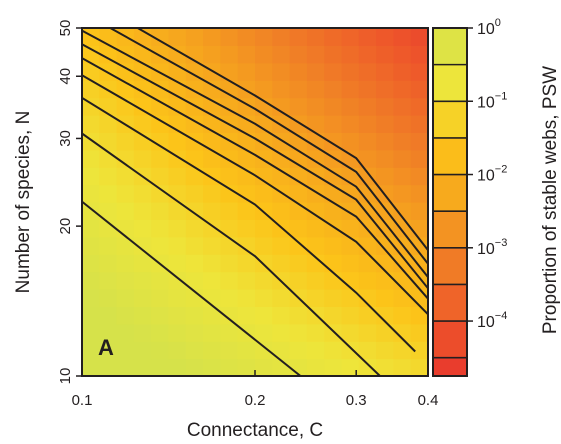 This screenshot has height=444, width=561. What do you see at coordinates (82, 400) in the screenshot?
I see `x-tick-label: 0.1` at bounding box center [82, 400].